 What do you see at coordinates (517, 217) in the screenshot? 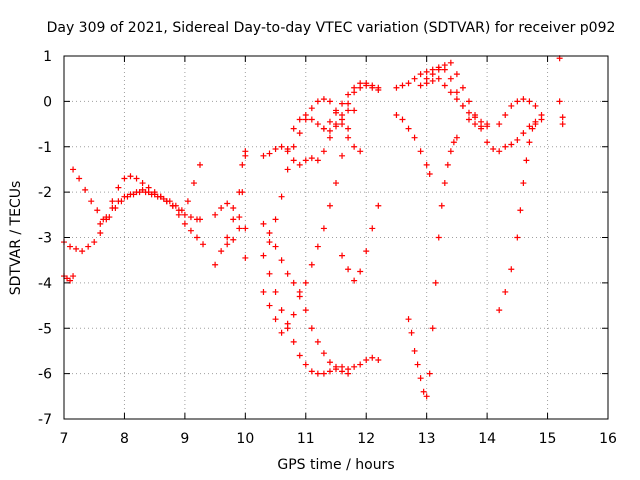
I see `series-s24` at bounding box center [517, 217].